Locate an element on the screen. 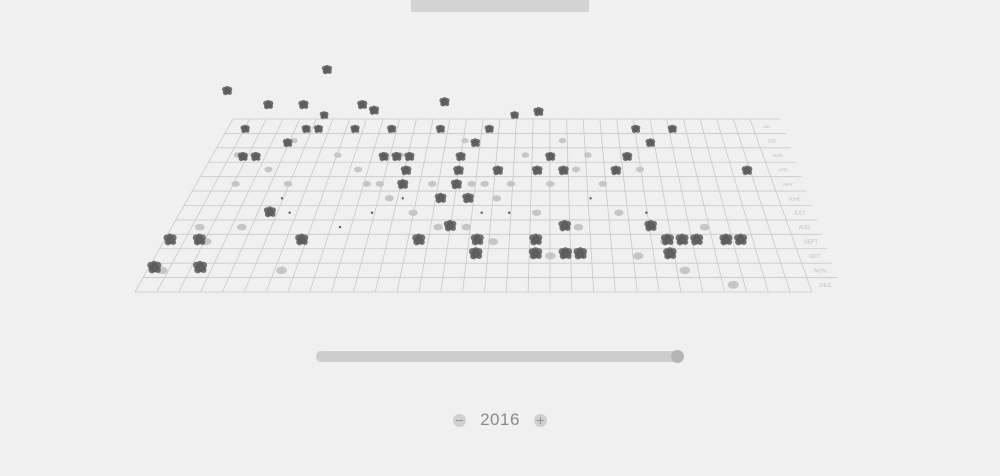 This screenshot has width=1000, height=476. year-slider-track is located at coordinates (500, 356).